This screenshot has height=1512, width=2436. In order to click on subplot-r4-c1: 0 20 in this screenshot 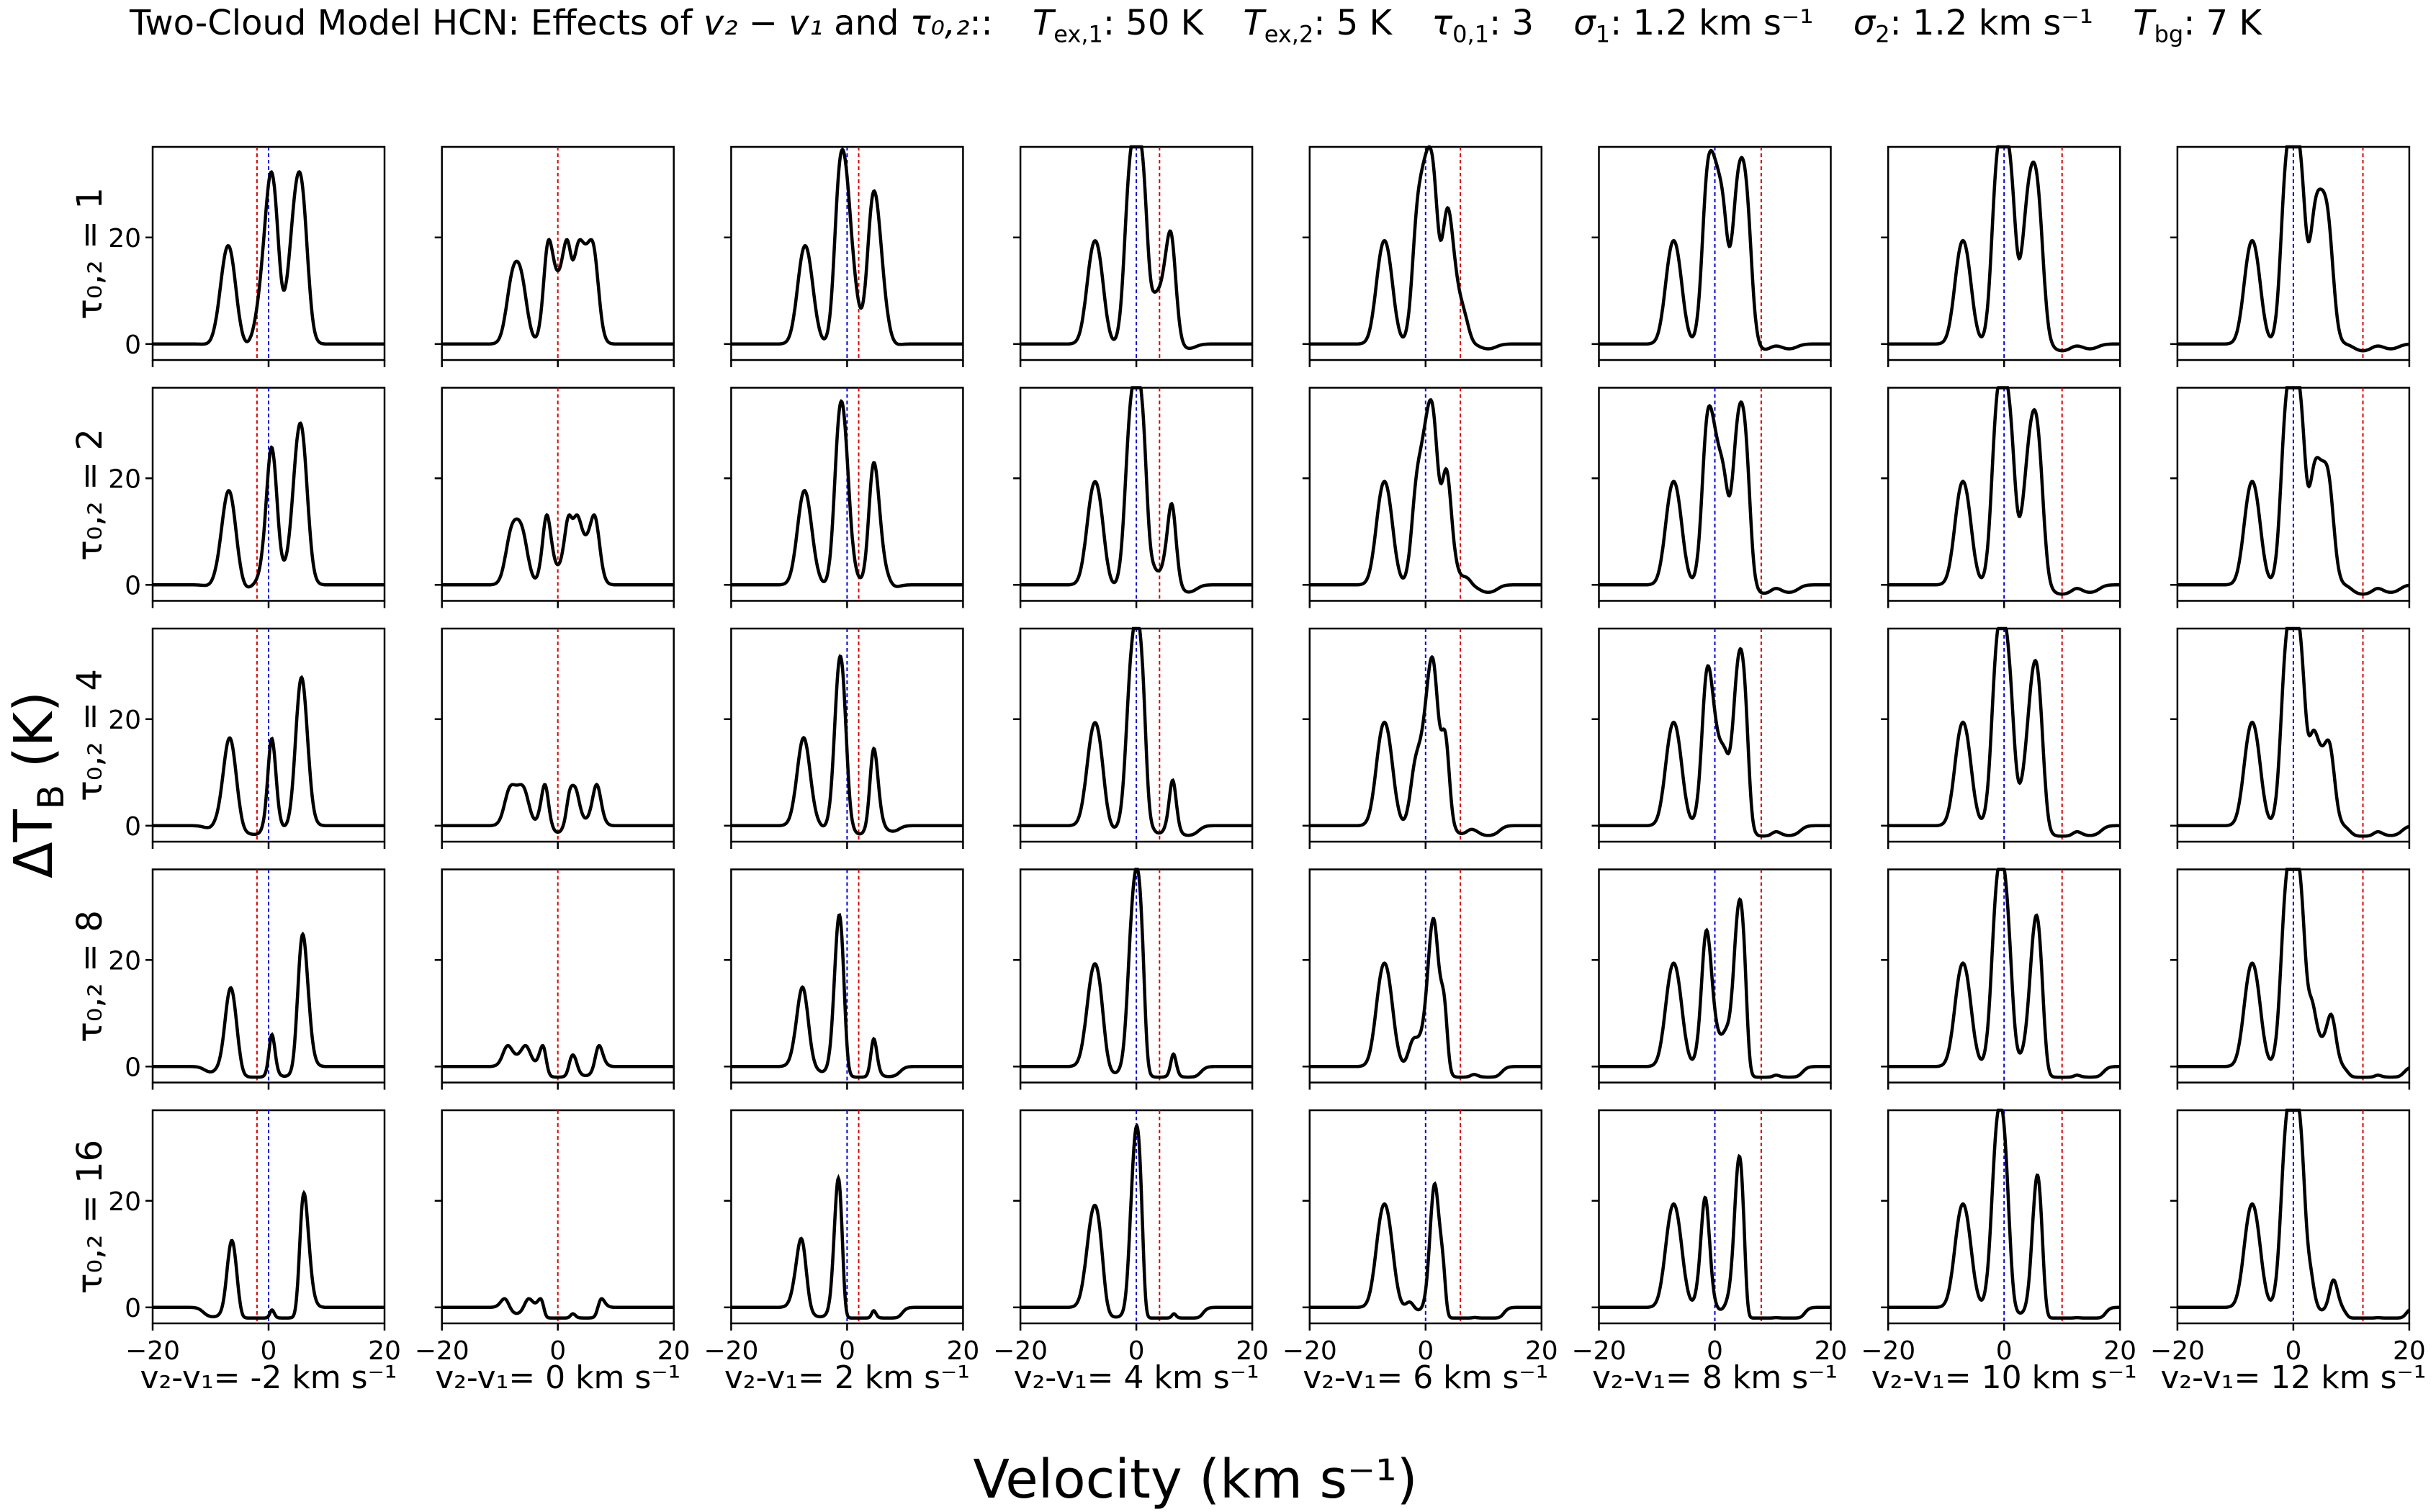, I will do `click(247, 979)`.